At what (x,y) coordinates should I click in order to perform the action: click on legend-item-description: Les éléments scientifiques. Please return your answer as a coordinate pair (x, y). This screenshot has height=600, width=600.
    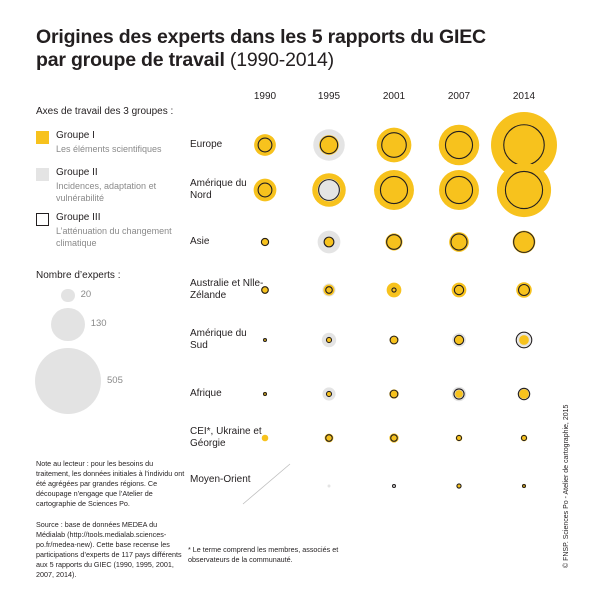
    Looking at the image, I should click on (109, 149).